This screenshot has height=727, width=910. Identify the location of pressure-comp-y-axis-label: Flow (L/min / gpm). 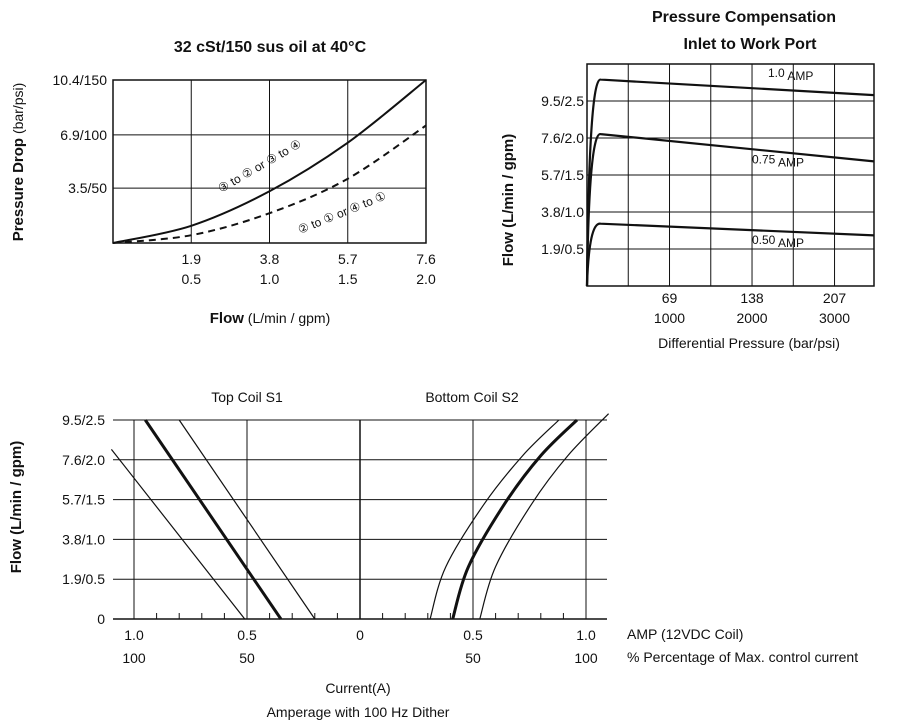
(508, 200).